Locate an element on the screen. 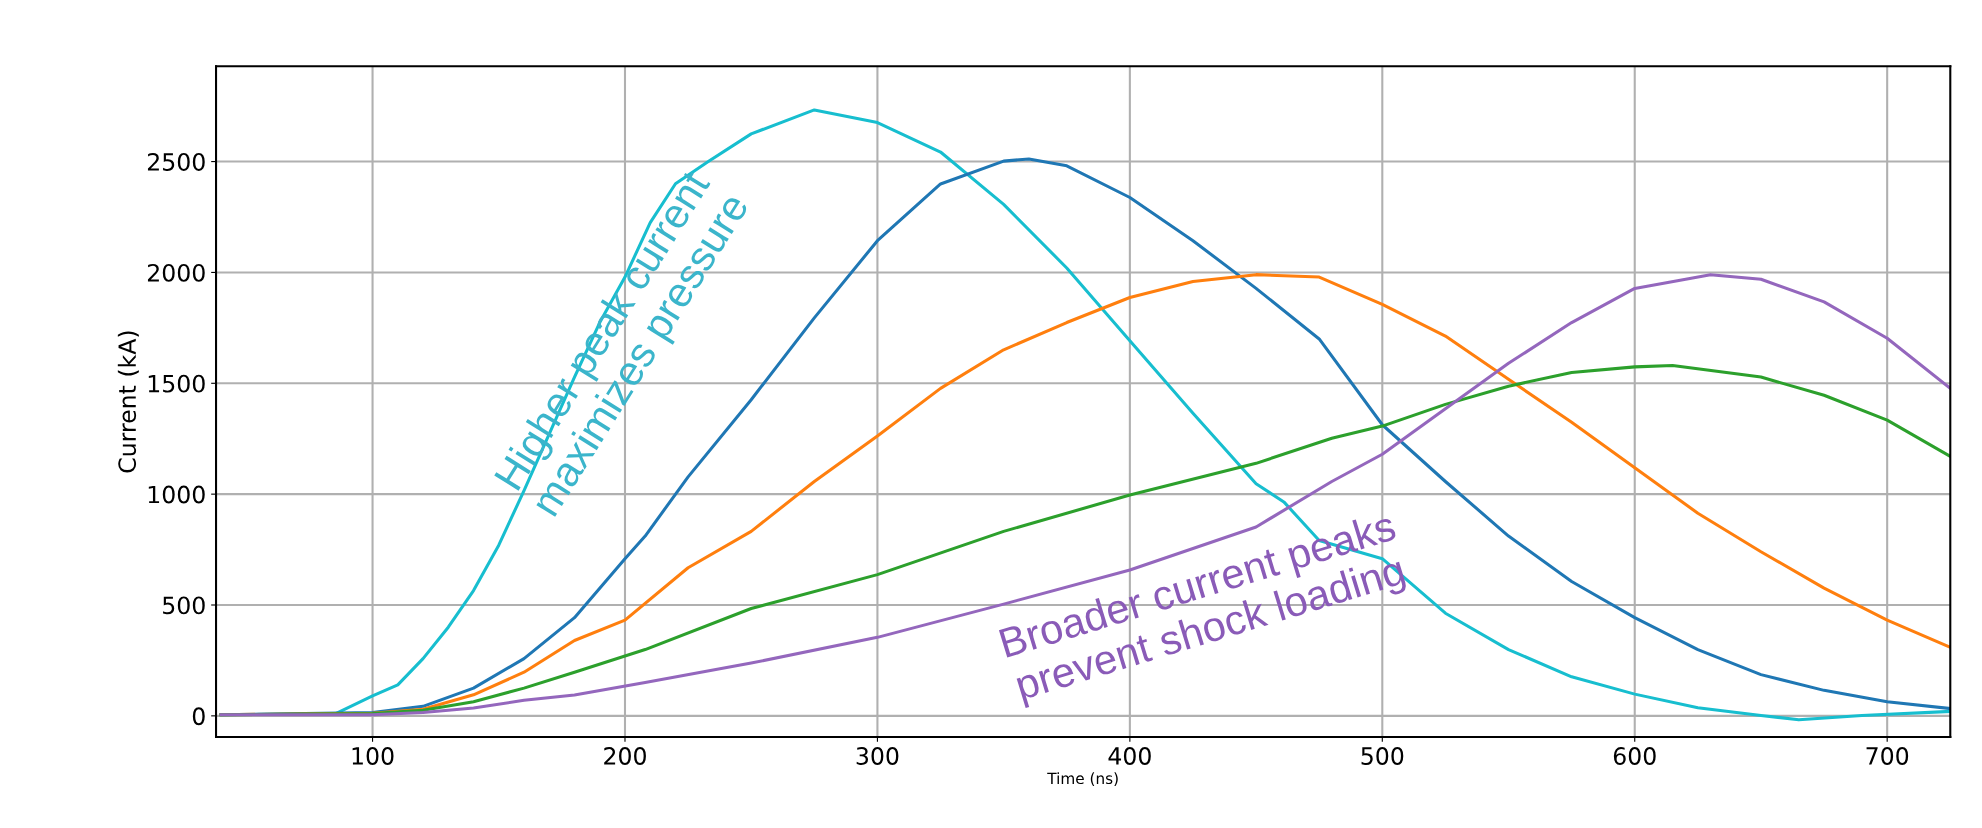 The height and width of the screenshot is (828, 1982). x-tick-label: 500 is located at coordinates (1382, 756).